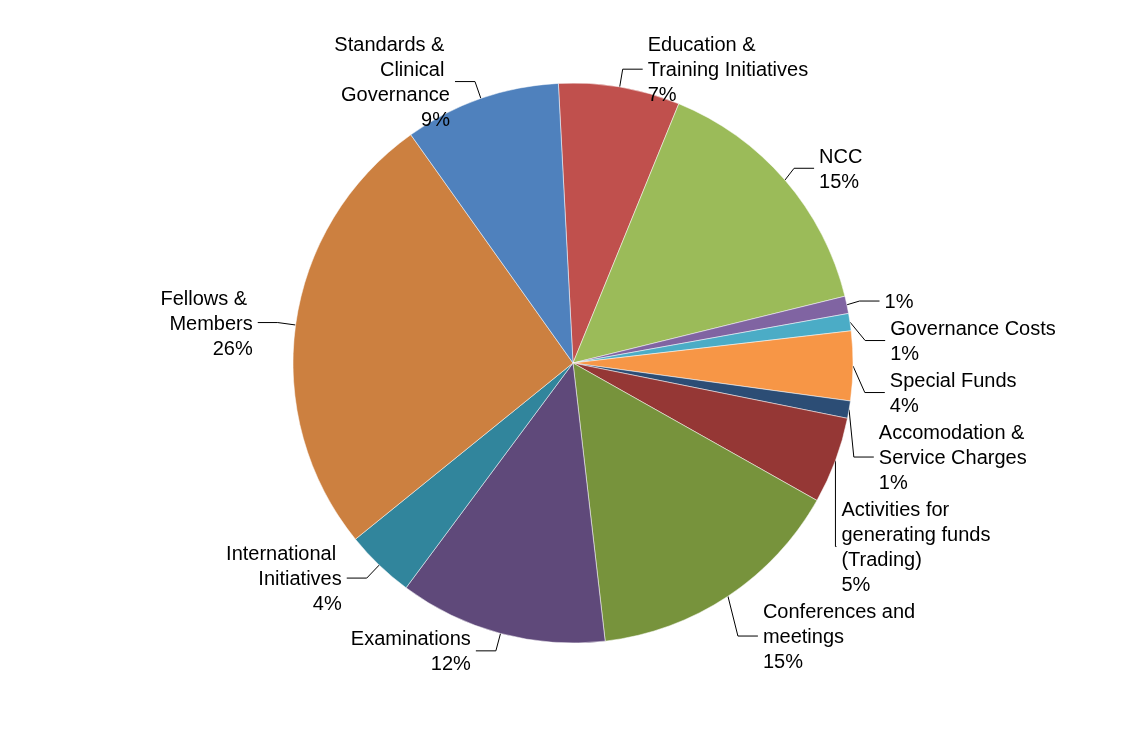  Describe the element at coordinates (918, 534) in the screenshot. I see `slice-label: Activities for generating funds (Trading)` at that location.